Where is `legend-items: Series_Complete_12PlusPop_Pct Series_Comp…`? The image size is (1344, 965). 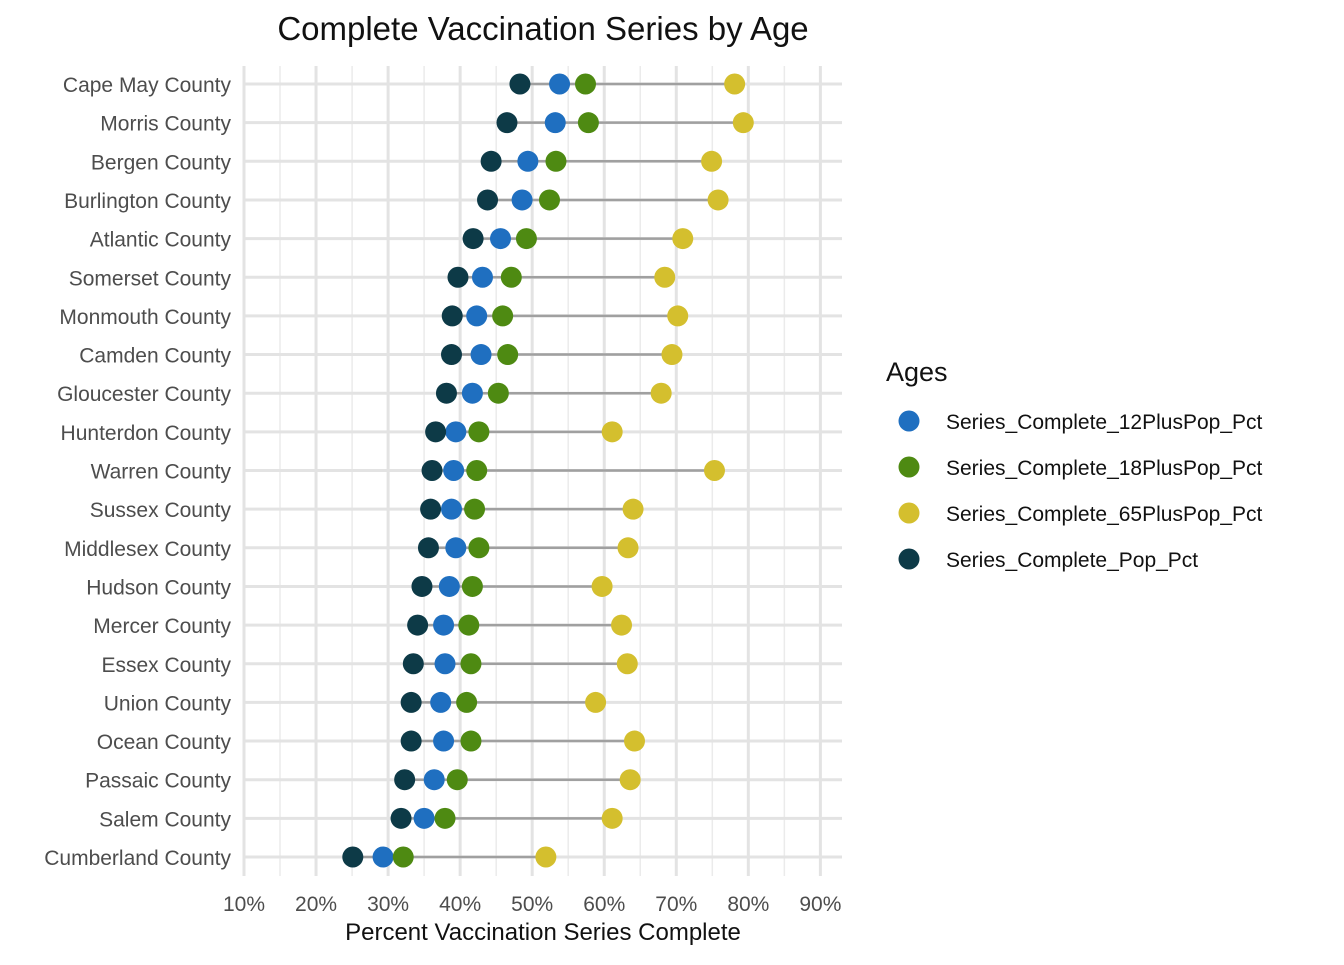
legend-items: Series_Complete_12PlusPop_Pct Series_Comp… is located at coordinates (1080, 491).